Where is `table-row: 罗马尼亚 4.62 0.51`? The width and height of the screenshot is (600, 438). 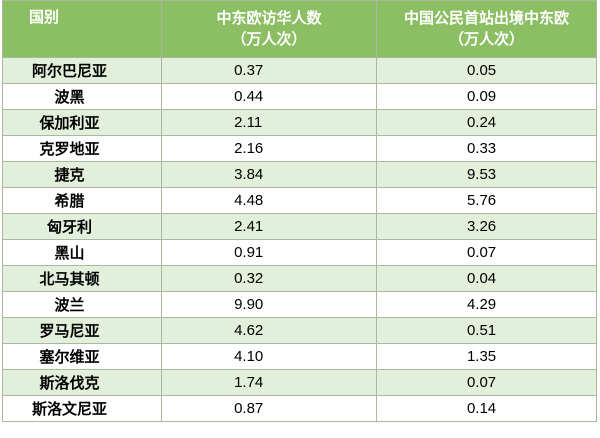
table-row: 罗马尼亚 4.62 0.51 is located at coordinates (299, 330).